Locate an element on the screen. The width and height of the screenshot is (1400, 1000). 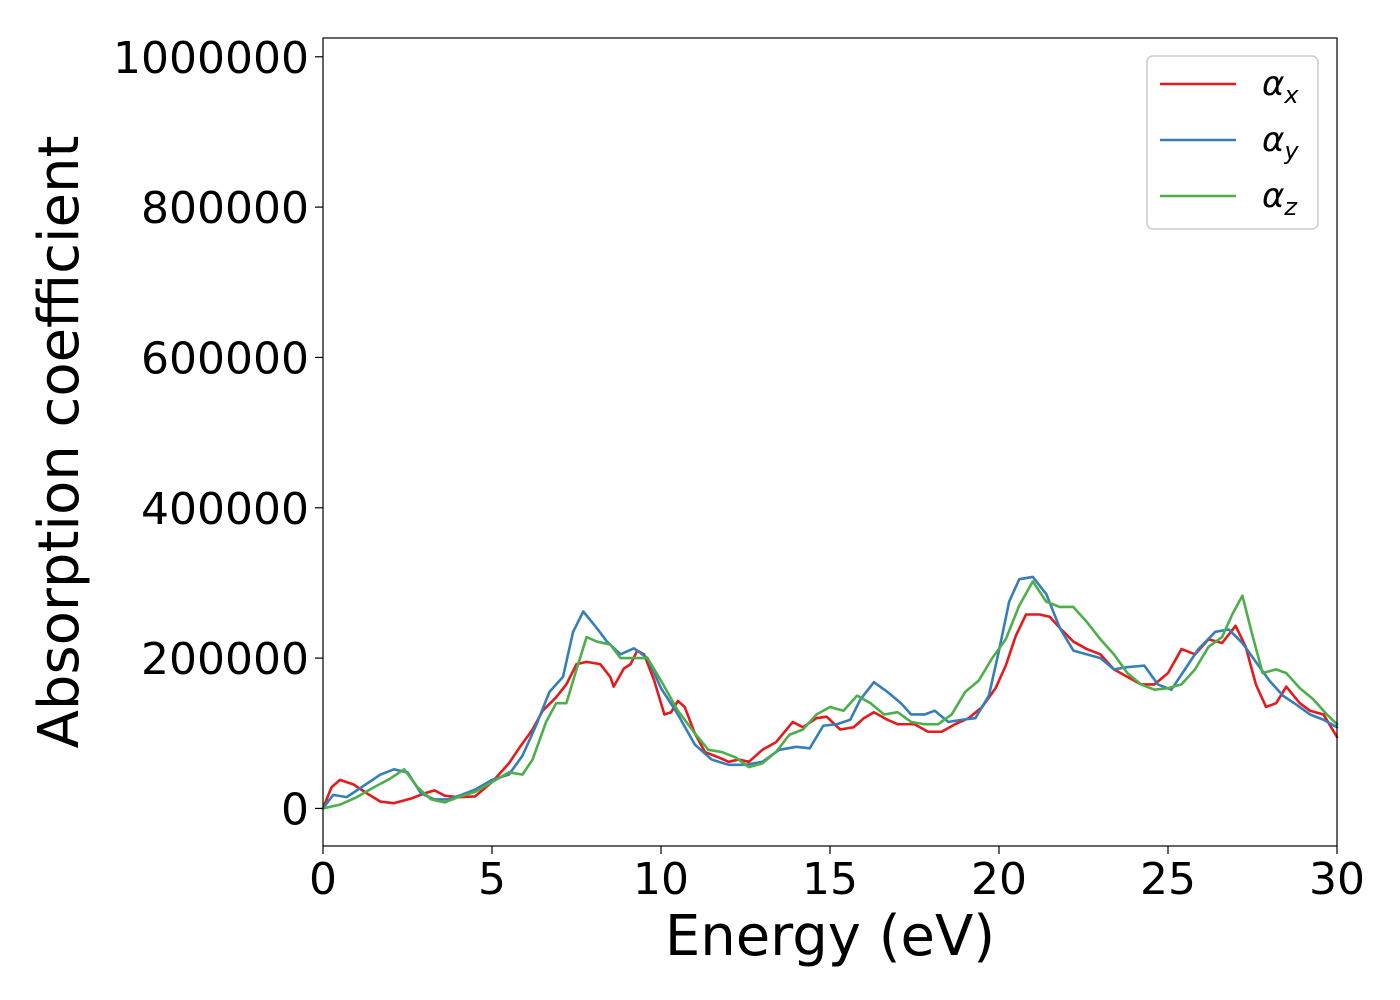
x-tick-label: 15 is located at coordinates (830, 879).